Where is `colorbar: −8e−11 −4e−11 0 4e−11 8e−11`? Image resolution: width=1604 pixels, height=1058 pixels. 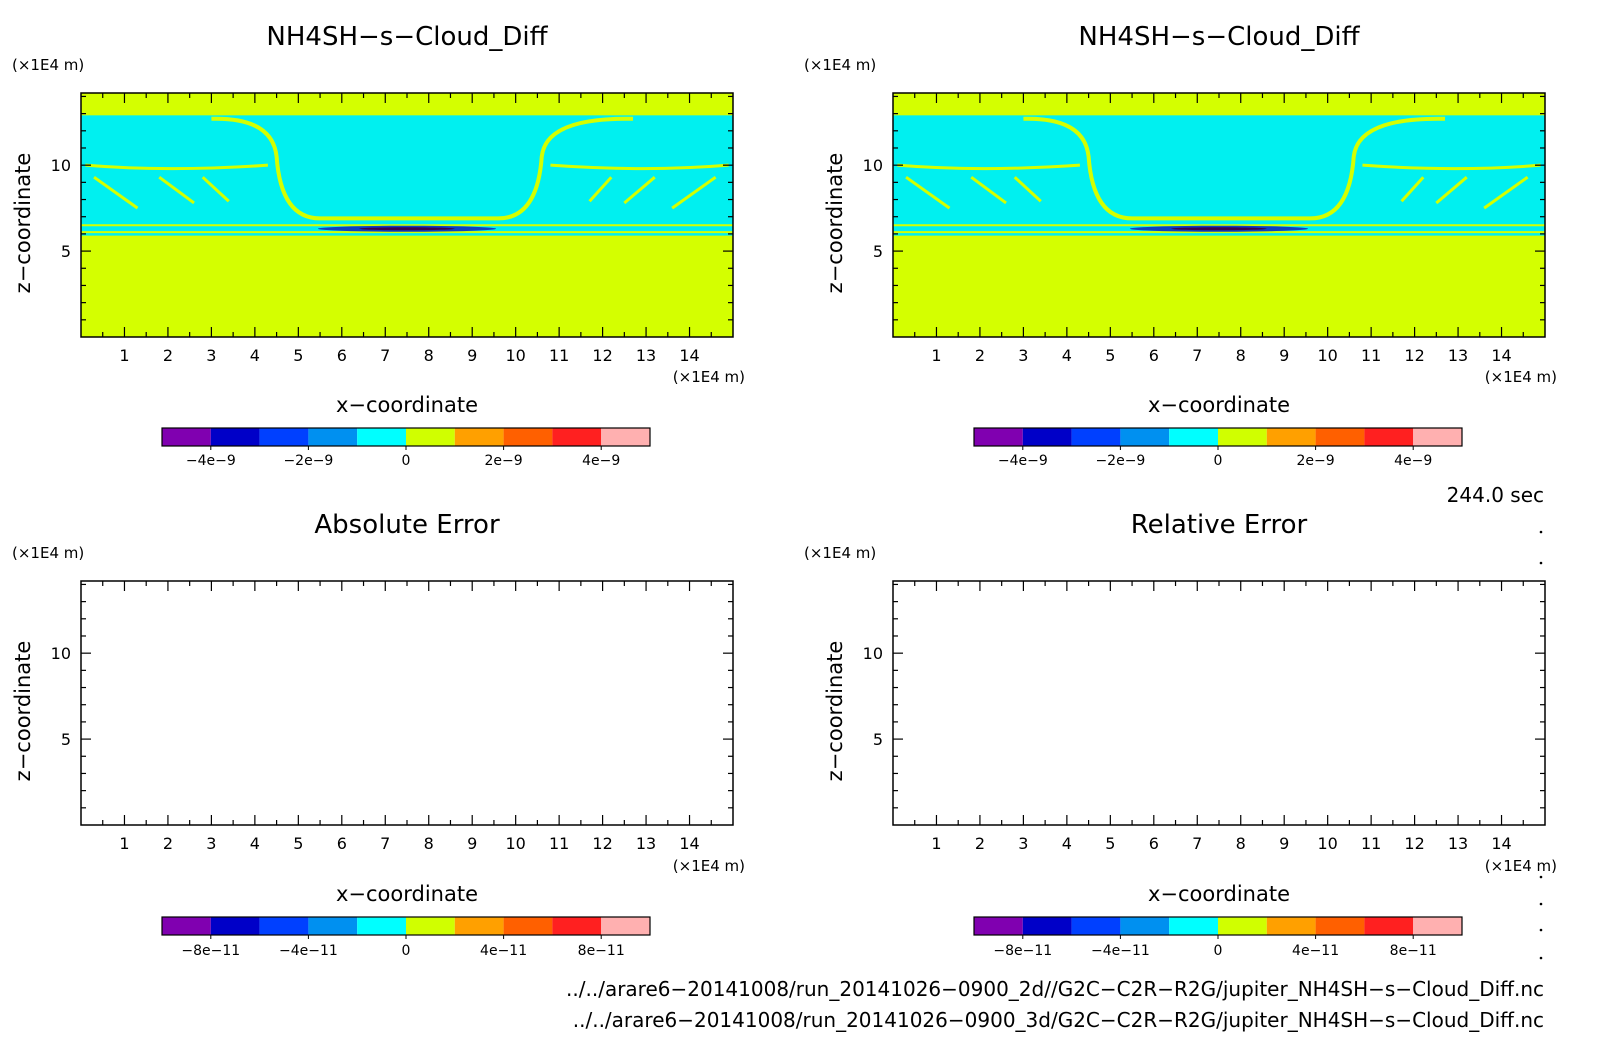
colorbar: −8e−11 −4e−11 0 4e−11 8e−11 is located at coordinates (406, 937).